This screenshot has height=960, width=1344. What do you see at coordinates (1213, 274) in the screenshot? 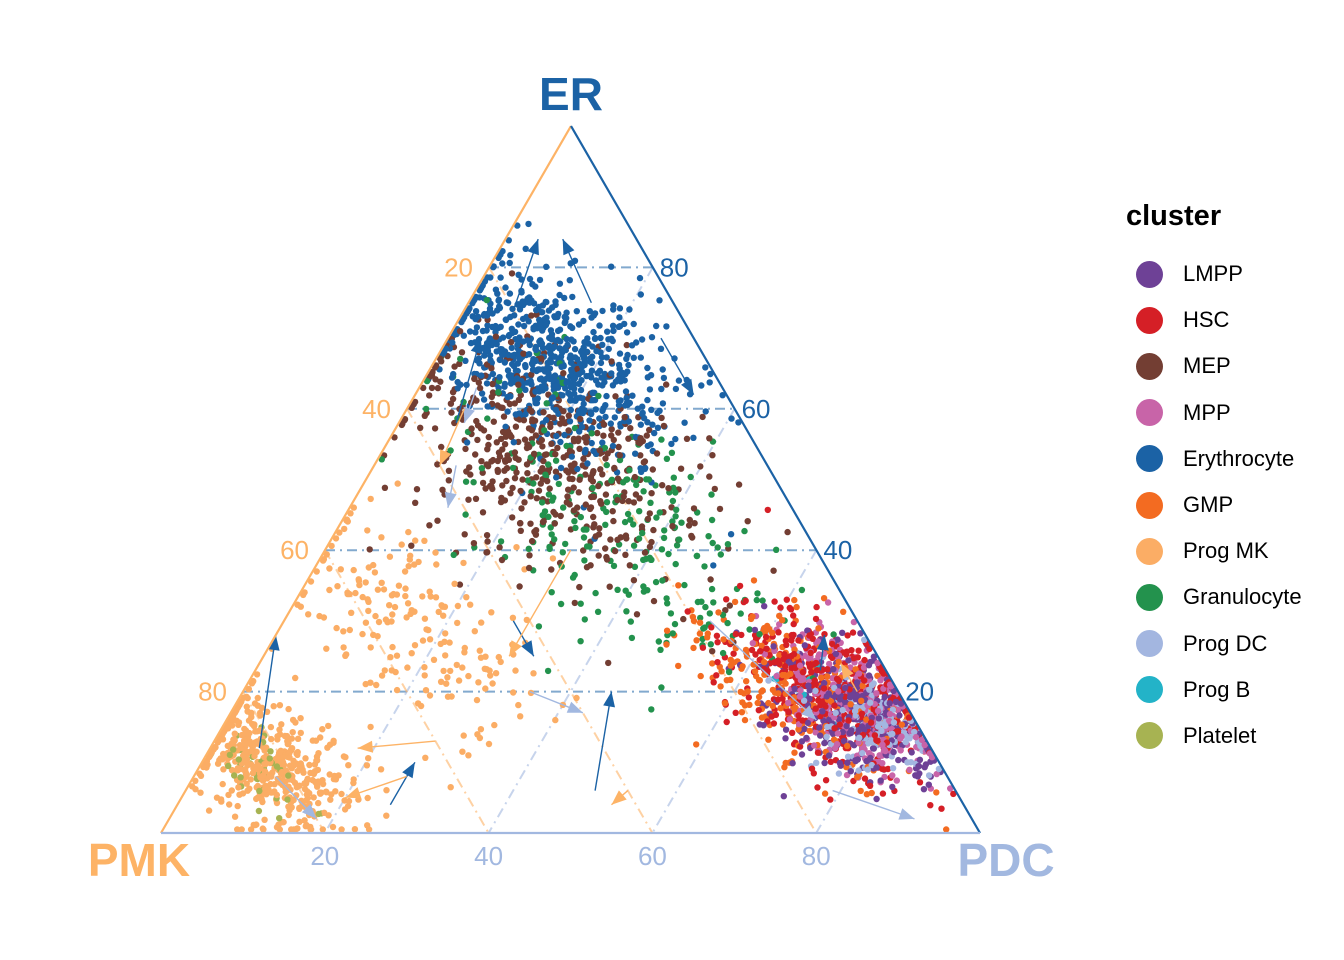
I see `legend-label: LMPP` at bounding box center [1213, 274].